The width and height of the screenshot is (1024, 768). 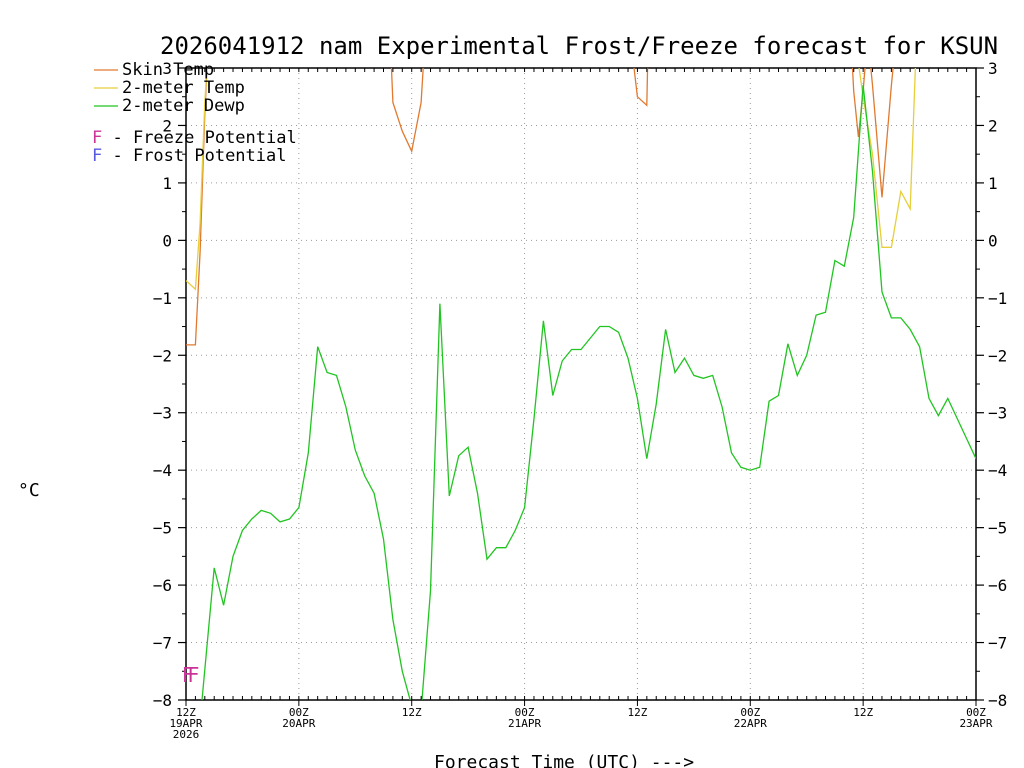 I want to click on y-tick-label-left: −6, so click(x=162, y=585).